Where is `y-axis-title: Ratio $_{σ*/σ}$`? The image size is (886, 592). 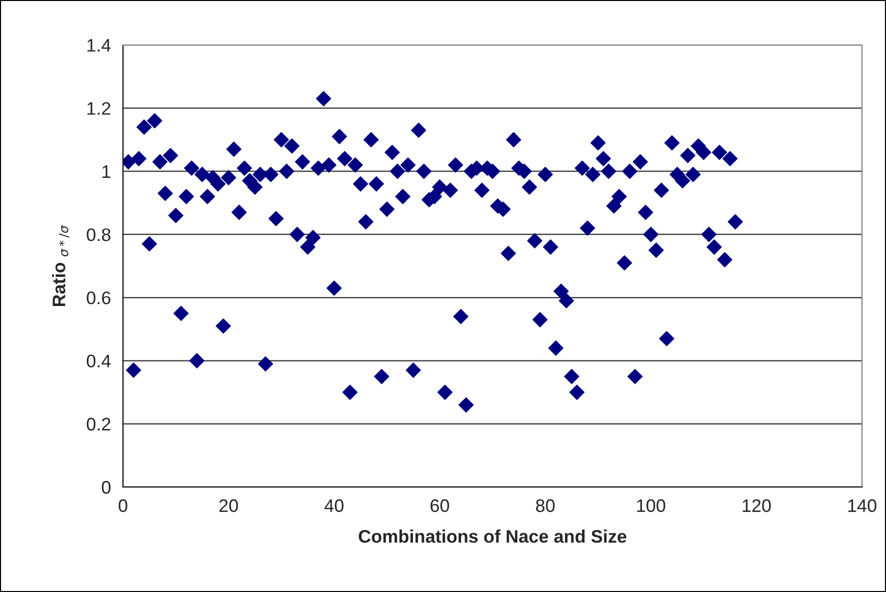
y-axis-title: Ratio $_{σ*/σ}$ is located at coordinates (61, 265).